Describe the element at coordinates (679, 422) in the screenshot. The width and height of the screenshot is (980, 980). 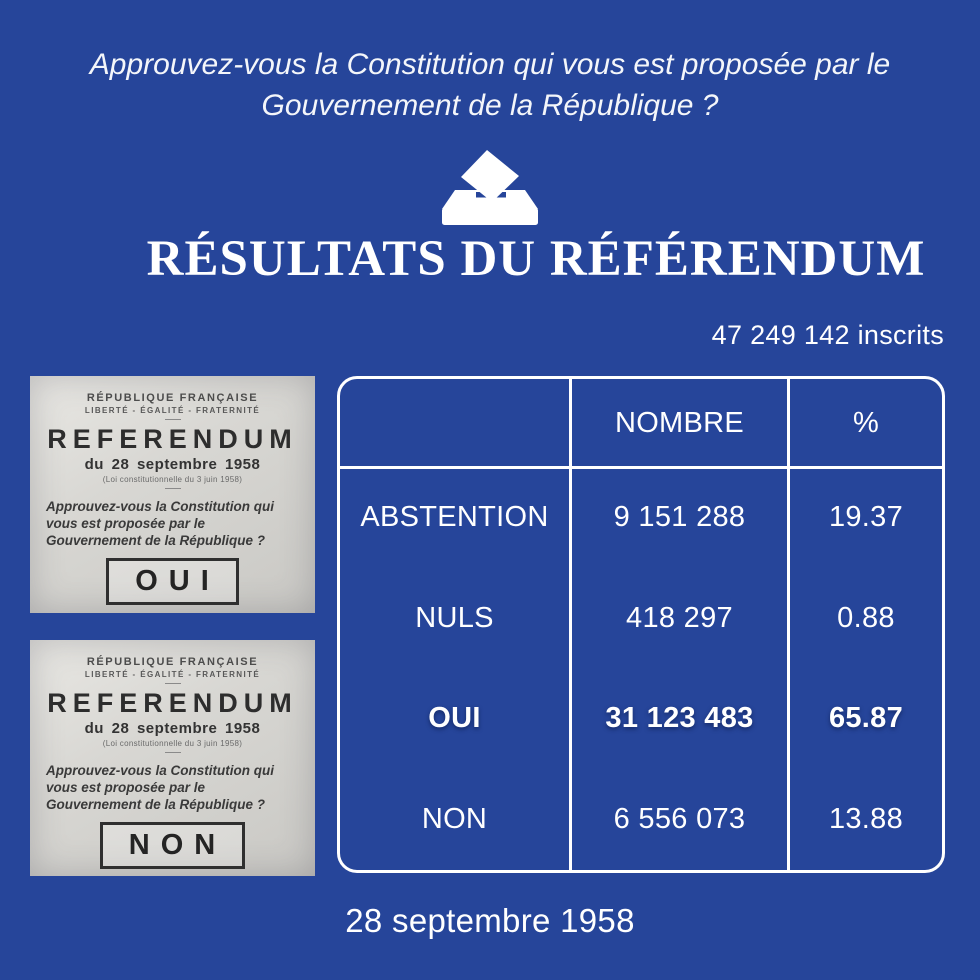
I see `header-cell-nombre: NOMBRE` at that location.